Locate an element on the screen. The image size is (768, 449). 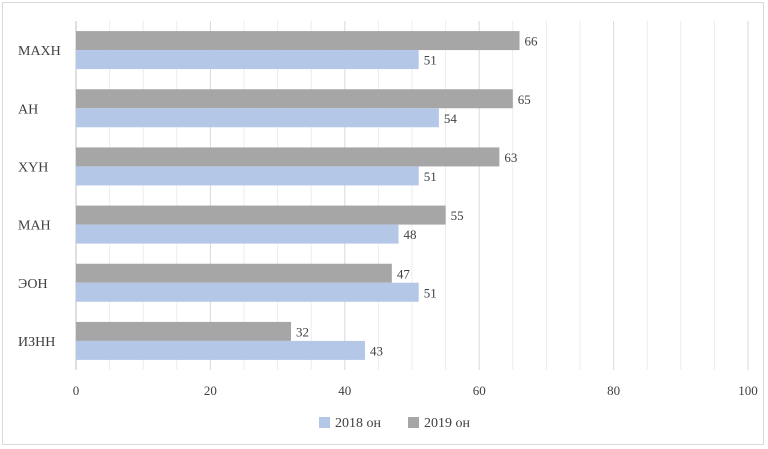
x-axis-ticks: 0 20 40 60 80 100 is located at coordinates (415, 390).